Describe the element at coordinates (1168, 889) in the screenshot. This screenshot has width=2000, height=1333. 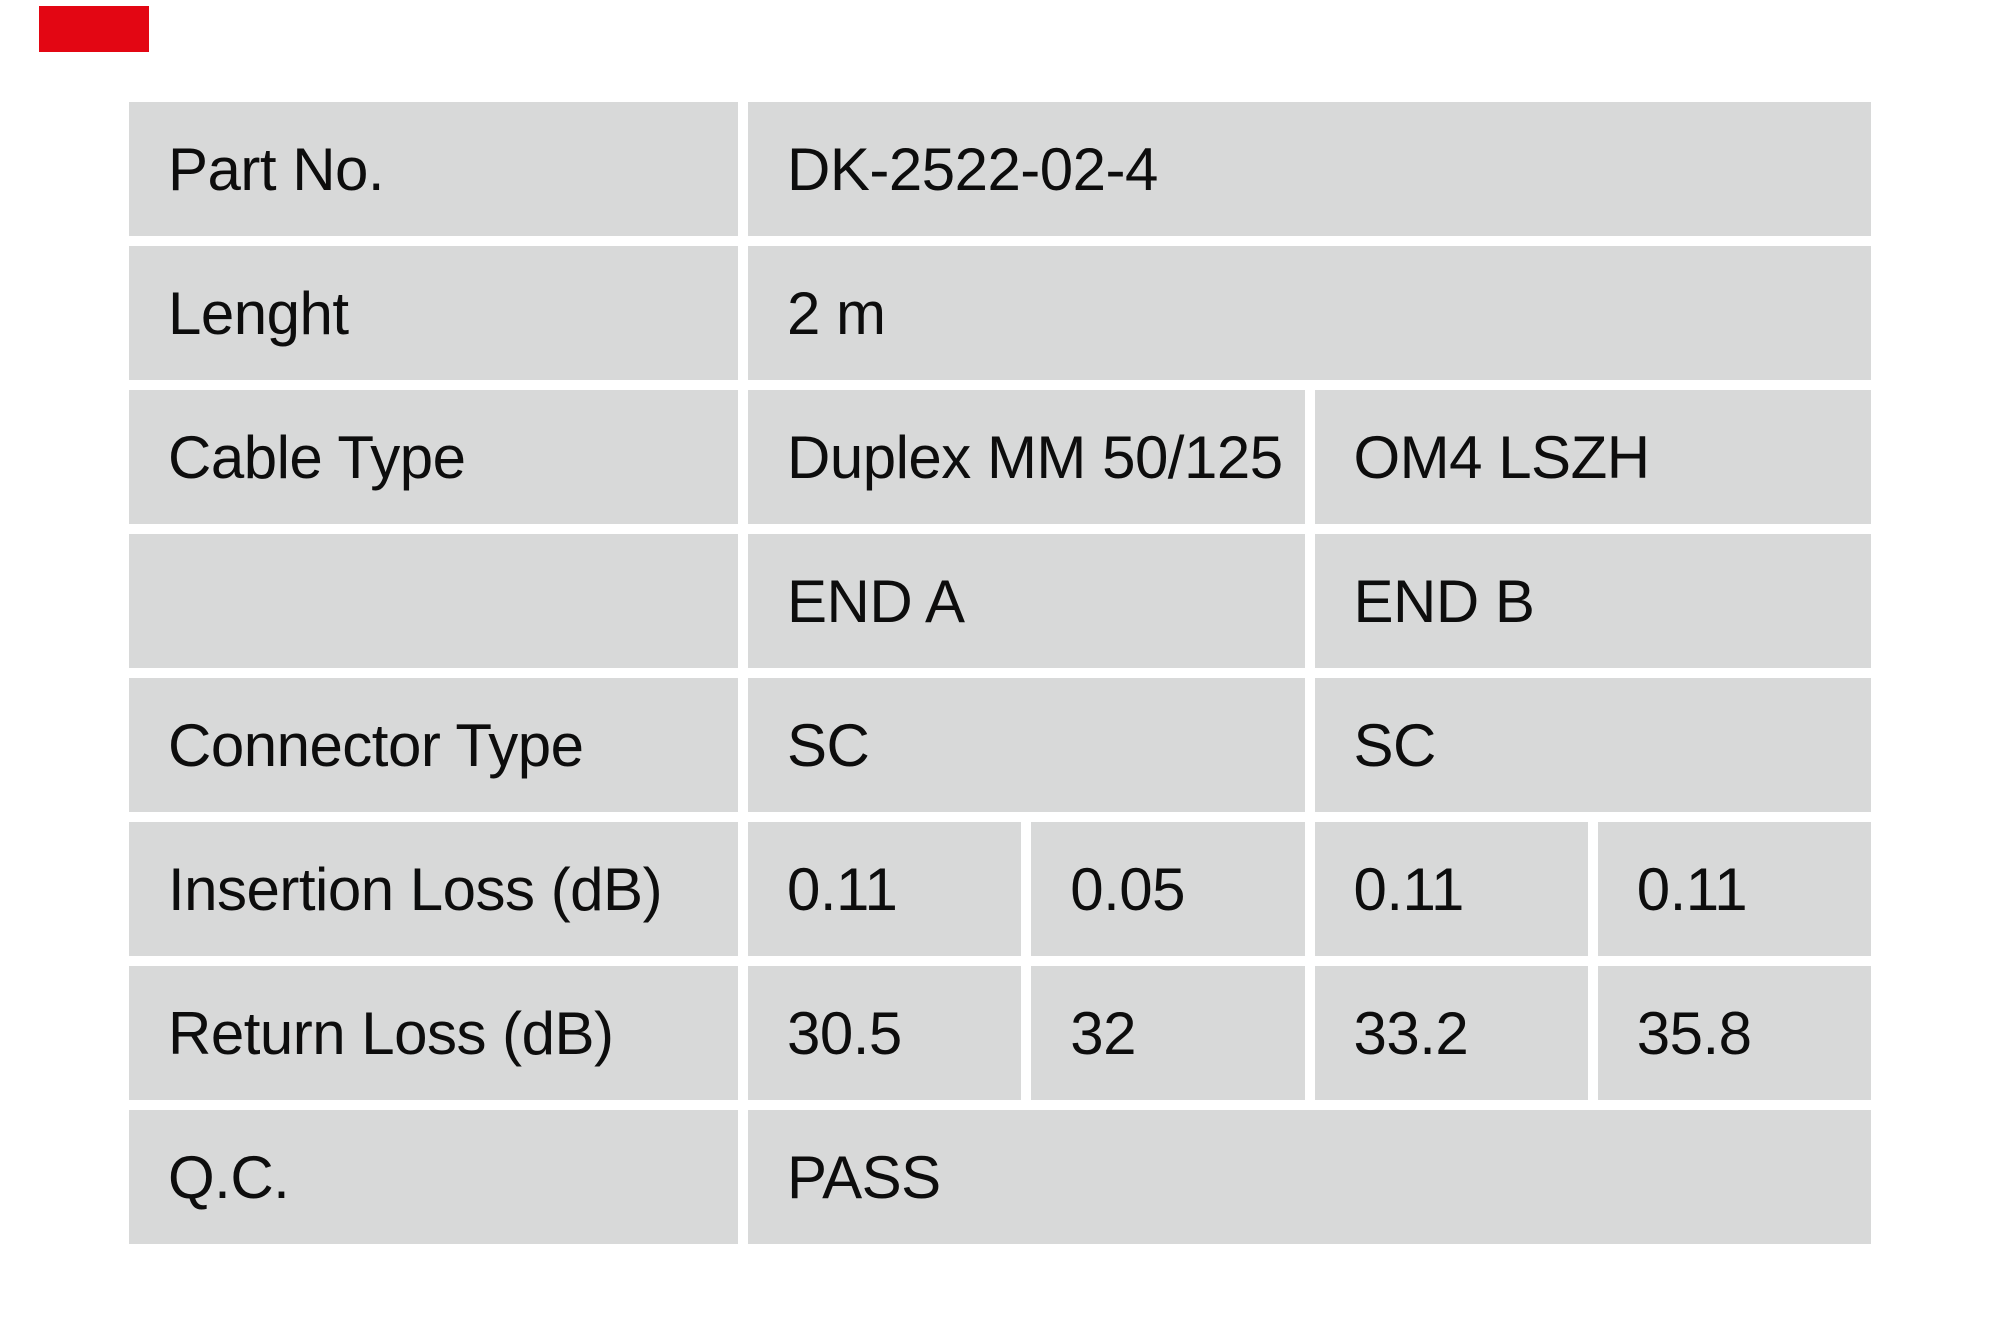
I see `value-insertion-loss-a2: 0.05` at that location.